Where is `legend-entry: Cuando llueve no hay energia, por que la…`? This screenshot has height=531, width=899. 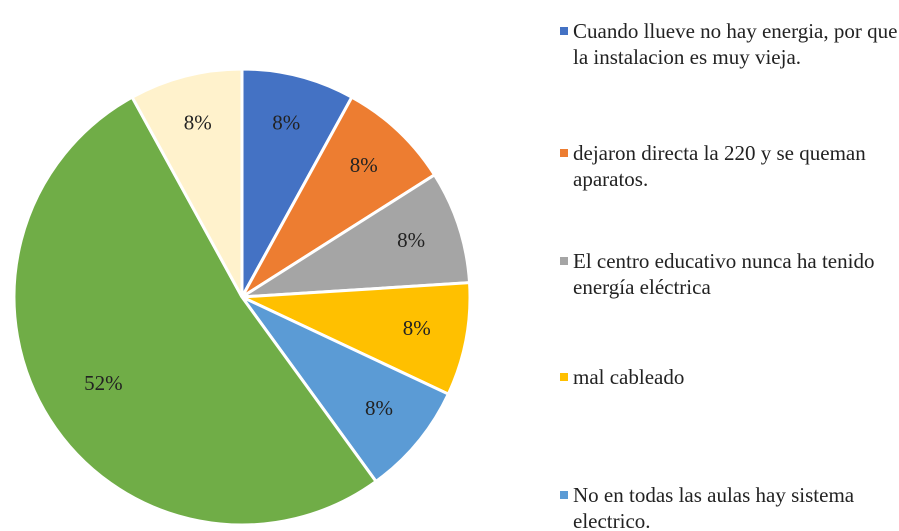 legend-entry: Cuando llueve no hay energia, por que la… is located at coordinates (728, 44).